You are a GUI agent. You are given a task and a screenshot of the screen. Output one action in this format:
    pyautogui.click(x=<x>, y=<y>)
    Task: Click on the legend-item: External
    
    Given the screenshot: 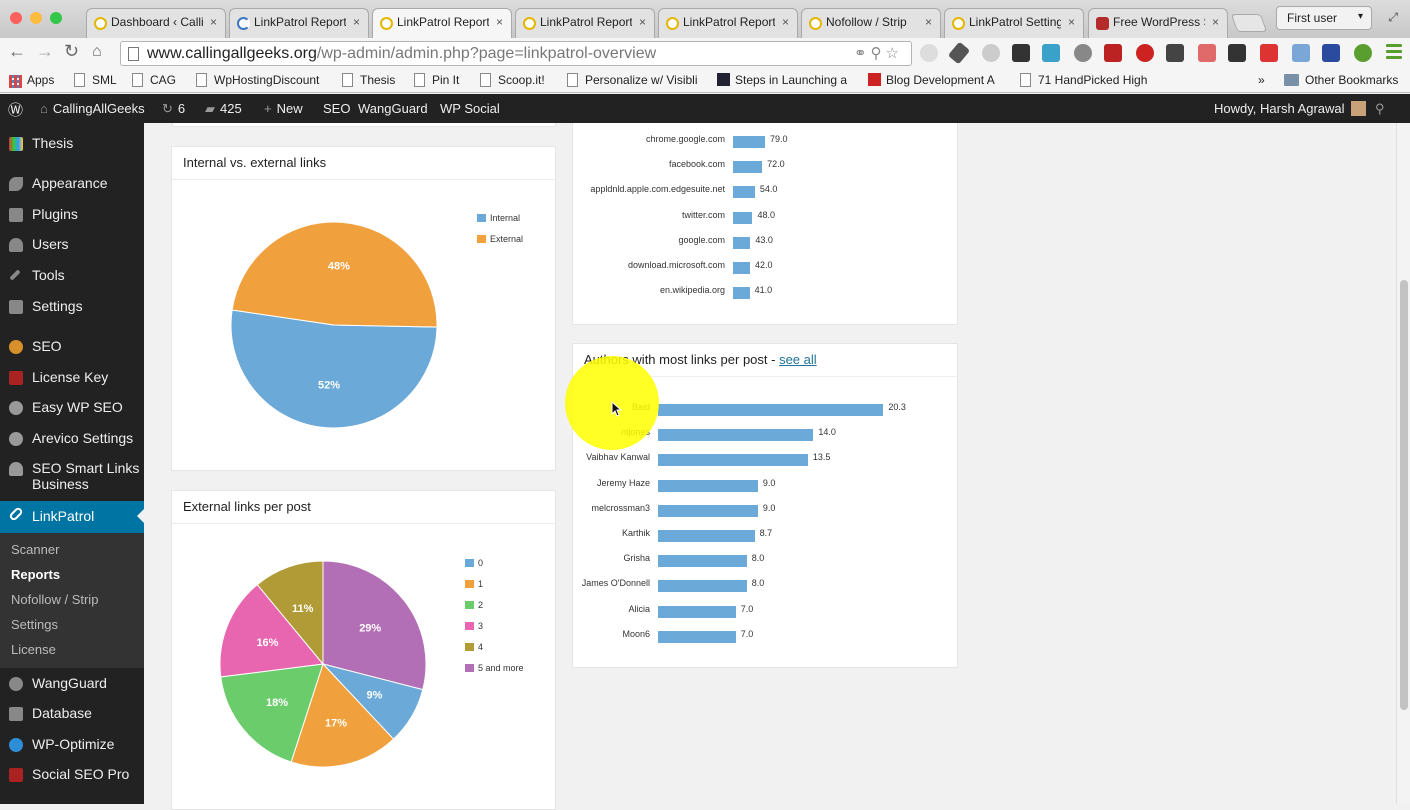 What is the action you would take?
    pyautogui.click(x=500, y=244)
    